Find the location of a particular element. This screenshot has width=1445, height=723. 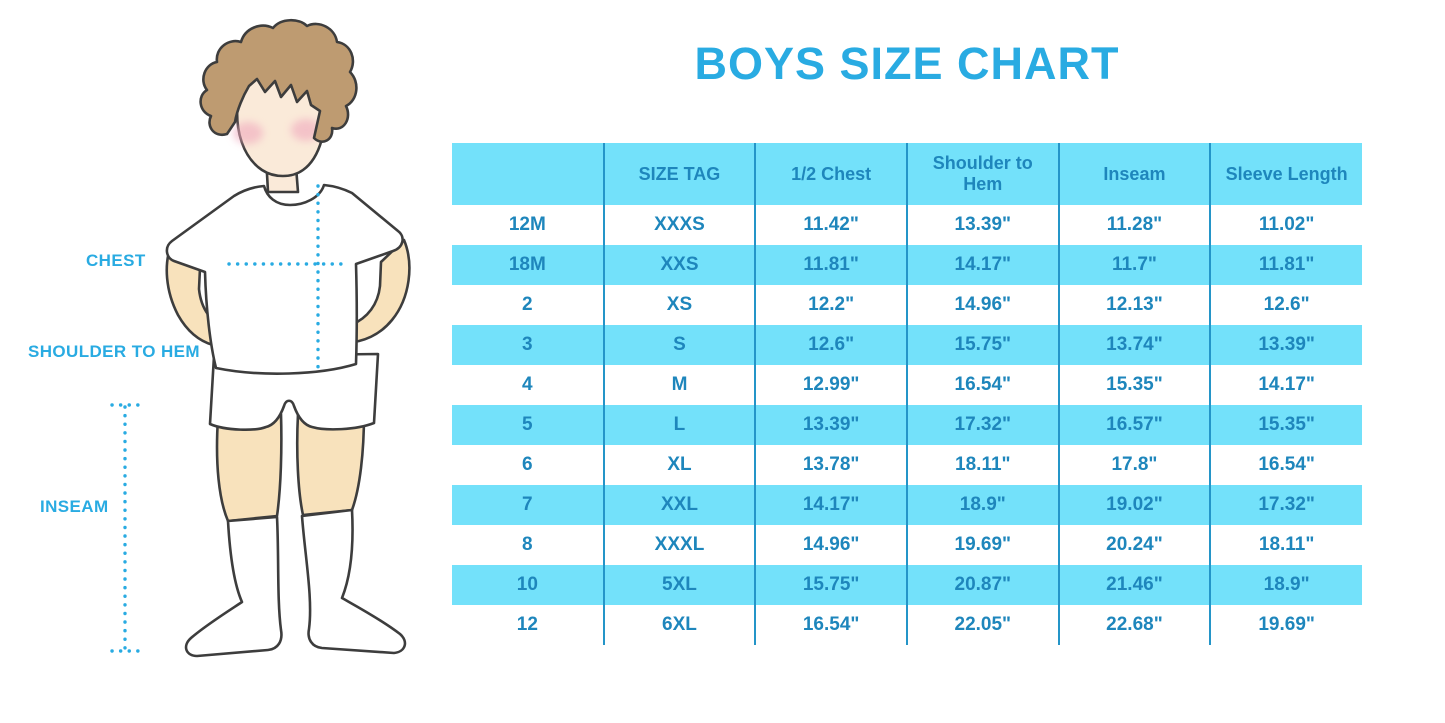

table-cell: 2 is located at coordinates (528, 305).